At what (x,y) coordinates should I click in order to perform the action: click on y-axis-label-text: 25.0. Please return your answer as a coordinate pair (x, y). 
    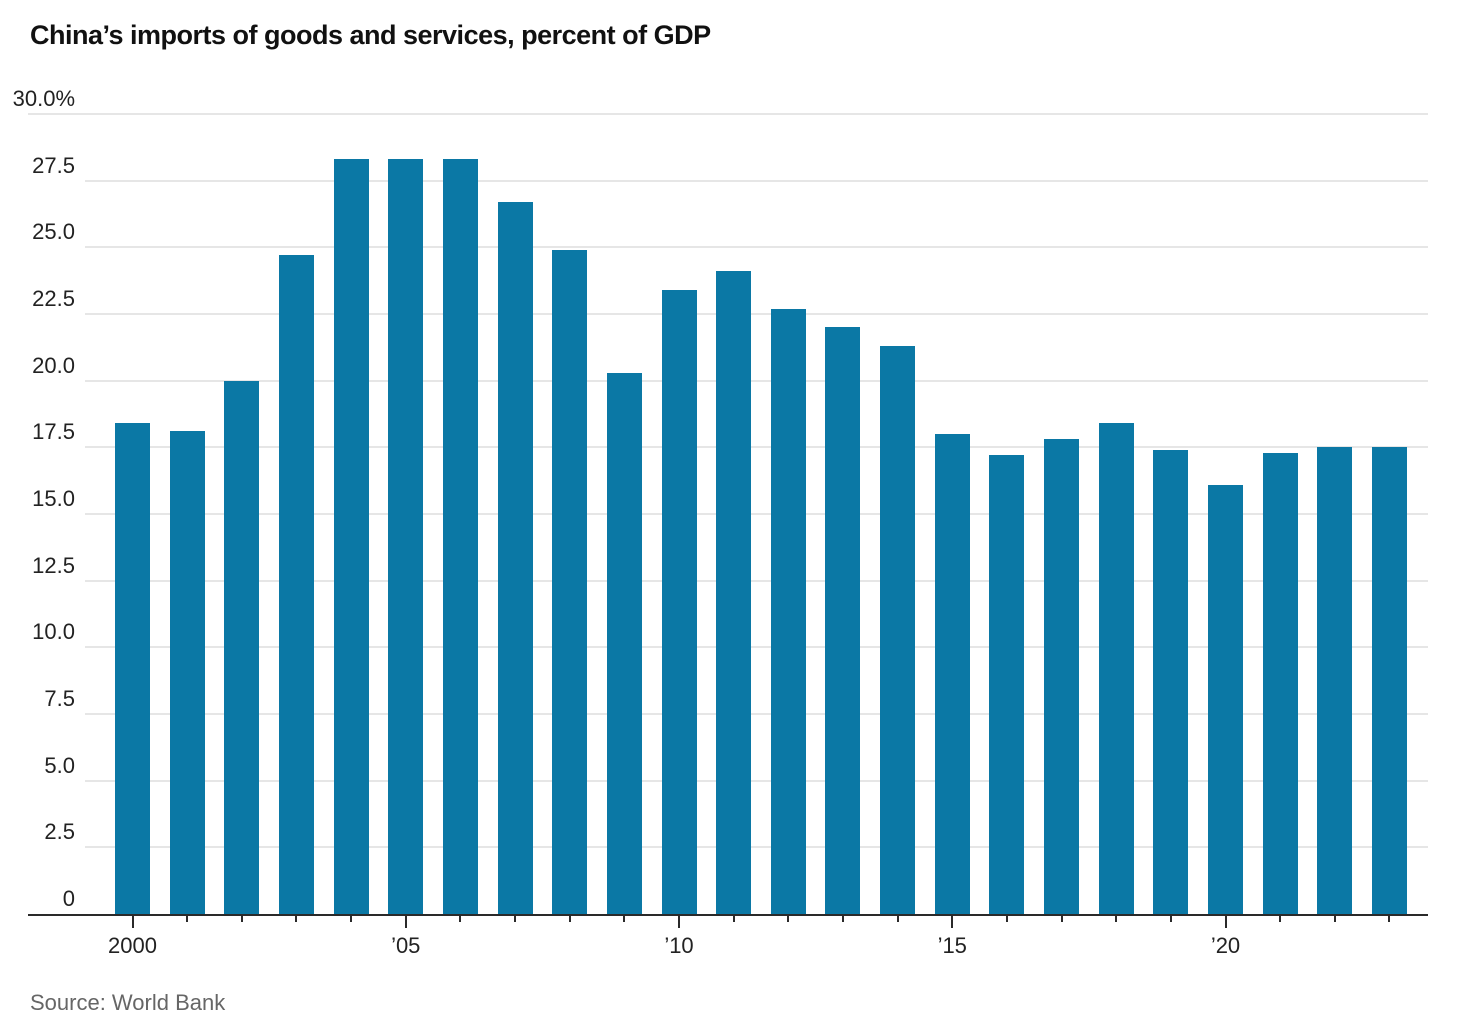
    Looking at the image, I should click on (53, 232).